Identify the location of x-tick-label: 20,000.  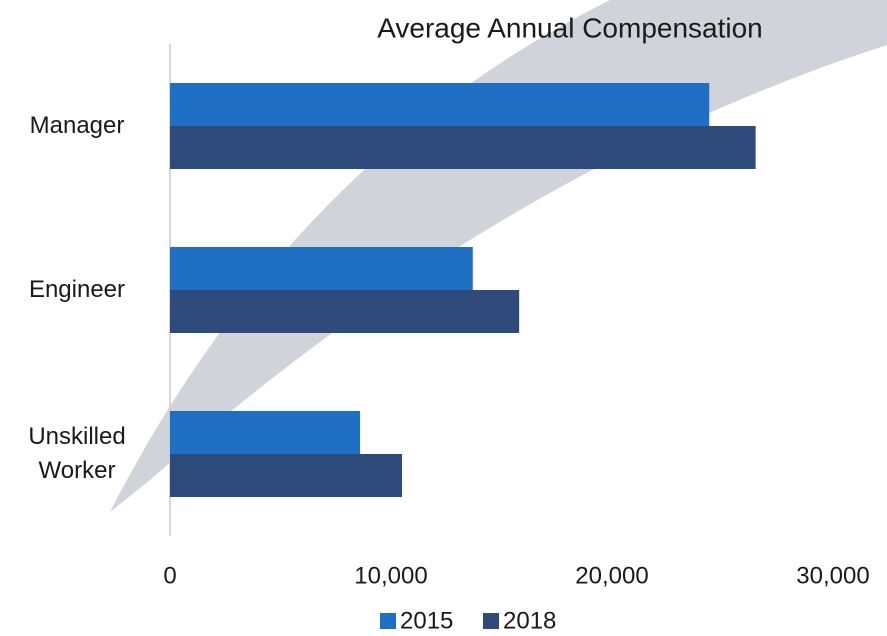
(611, 575).